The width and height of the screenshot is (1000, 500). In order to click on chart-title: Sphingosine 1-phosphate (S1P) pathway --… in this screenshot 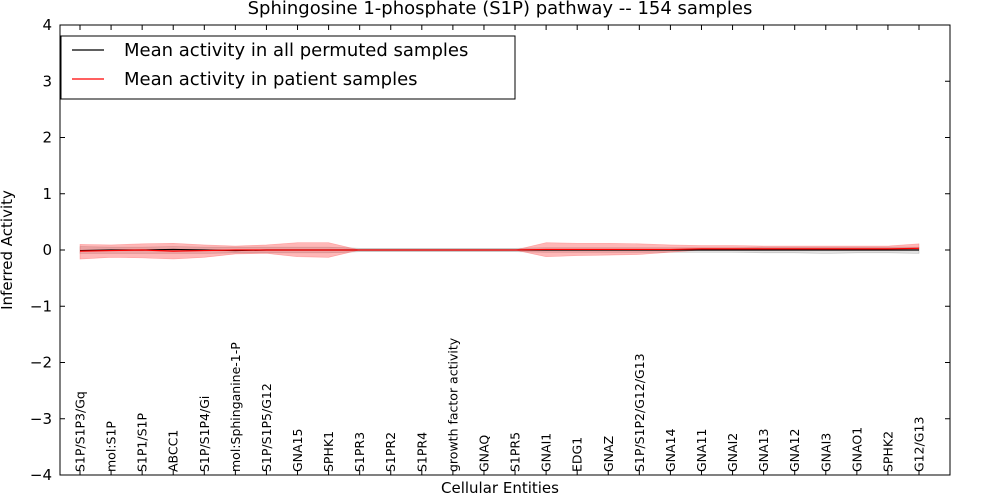, I will do `click(500, 9)`.